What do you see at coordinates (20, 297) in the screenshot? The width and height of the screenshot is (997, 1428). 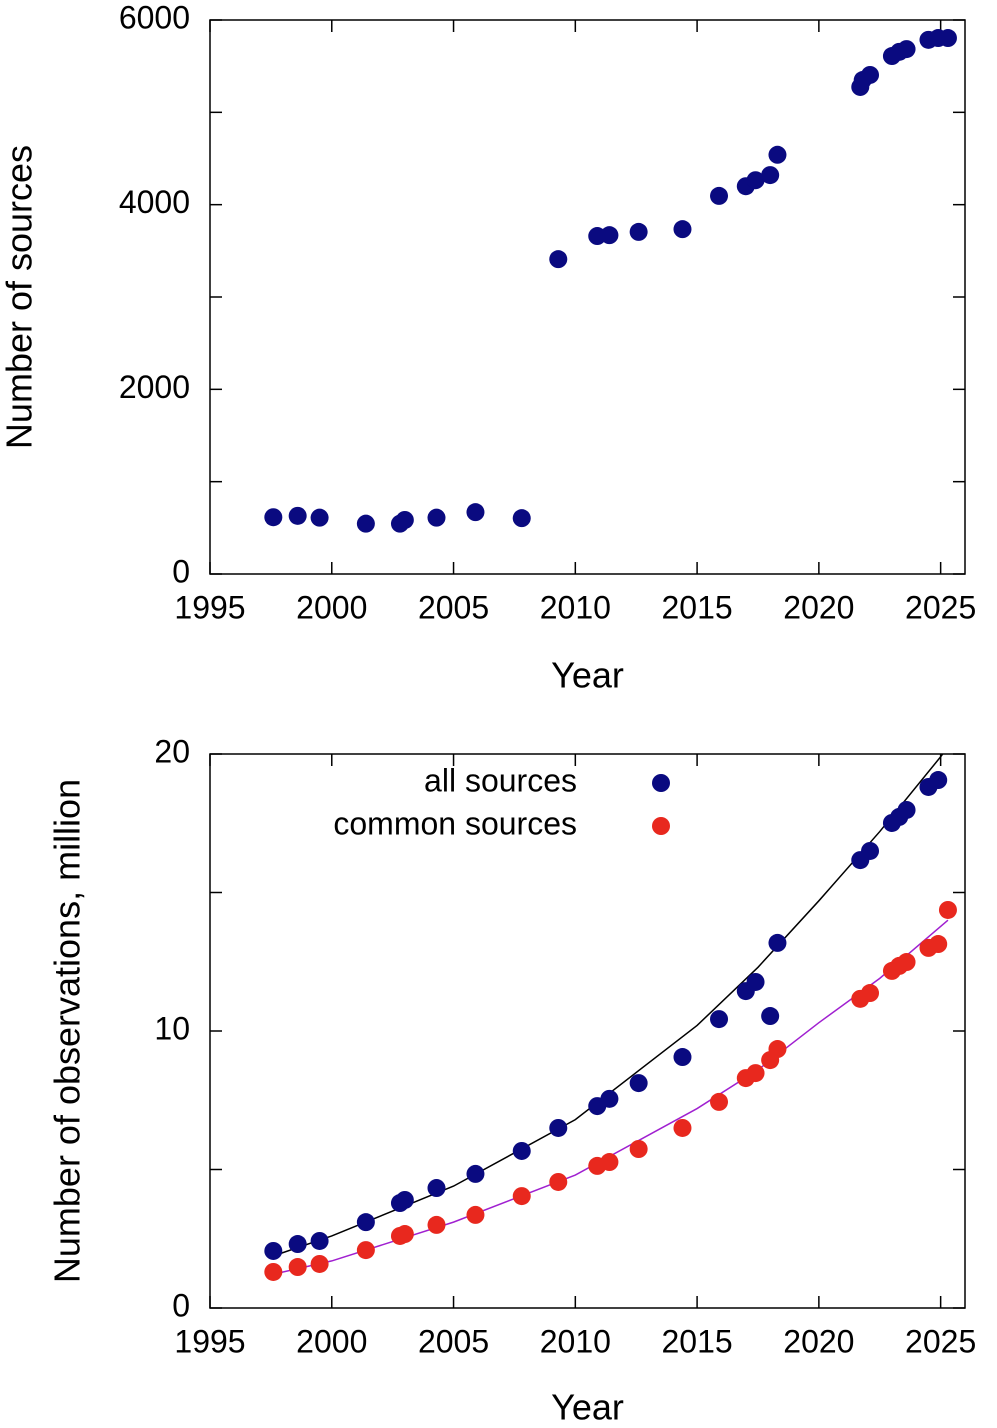 I see `y-axis-label: Number of sources` at bounding box center [20, 297].